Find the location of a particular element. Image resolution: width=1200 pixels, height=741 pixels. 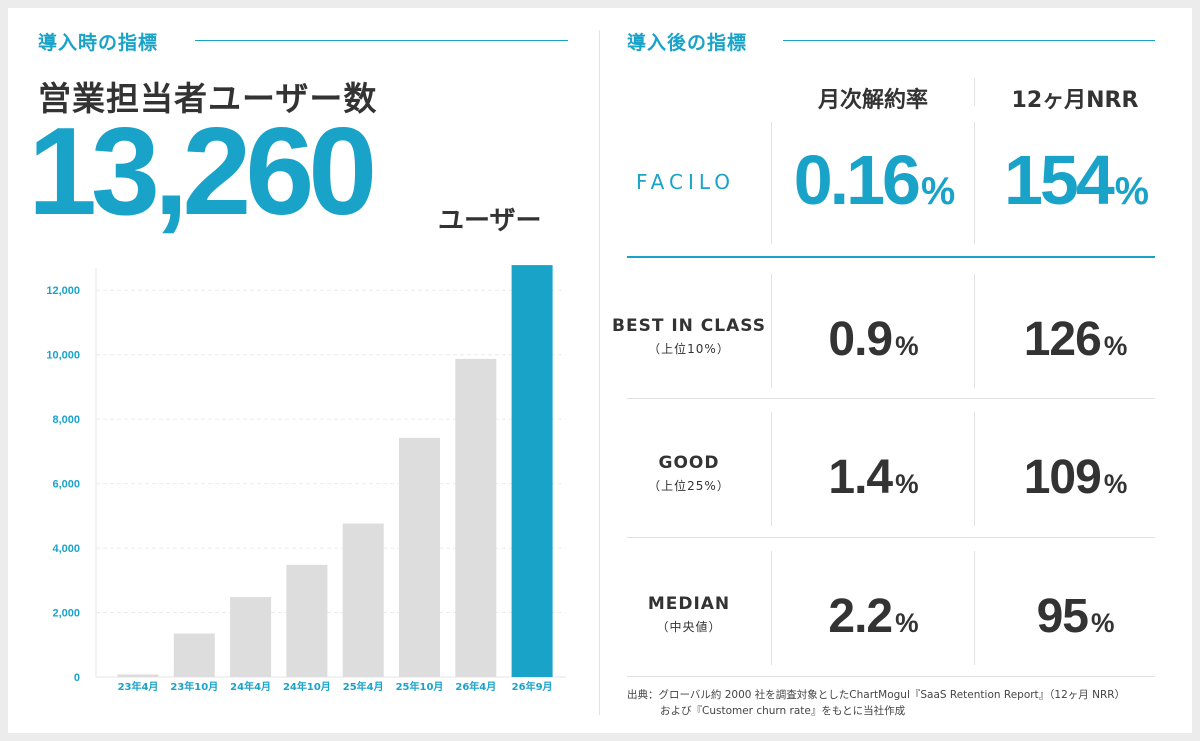

header-divider is located at coordinates (974, 92).